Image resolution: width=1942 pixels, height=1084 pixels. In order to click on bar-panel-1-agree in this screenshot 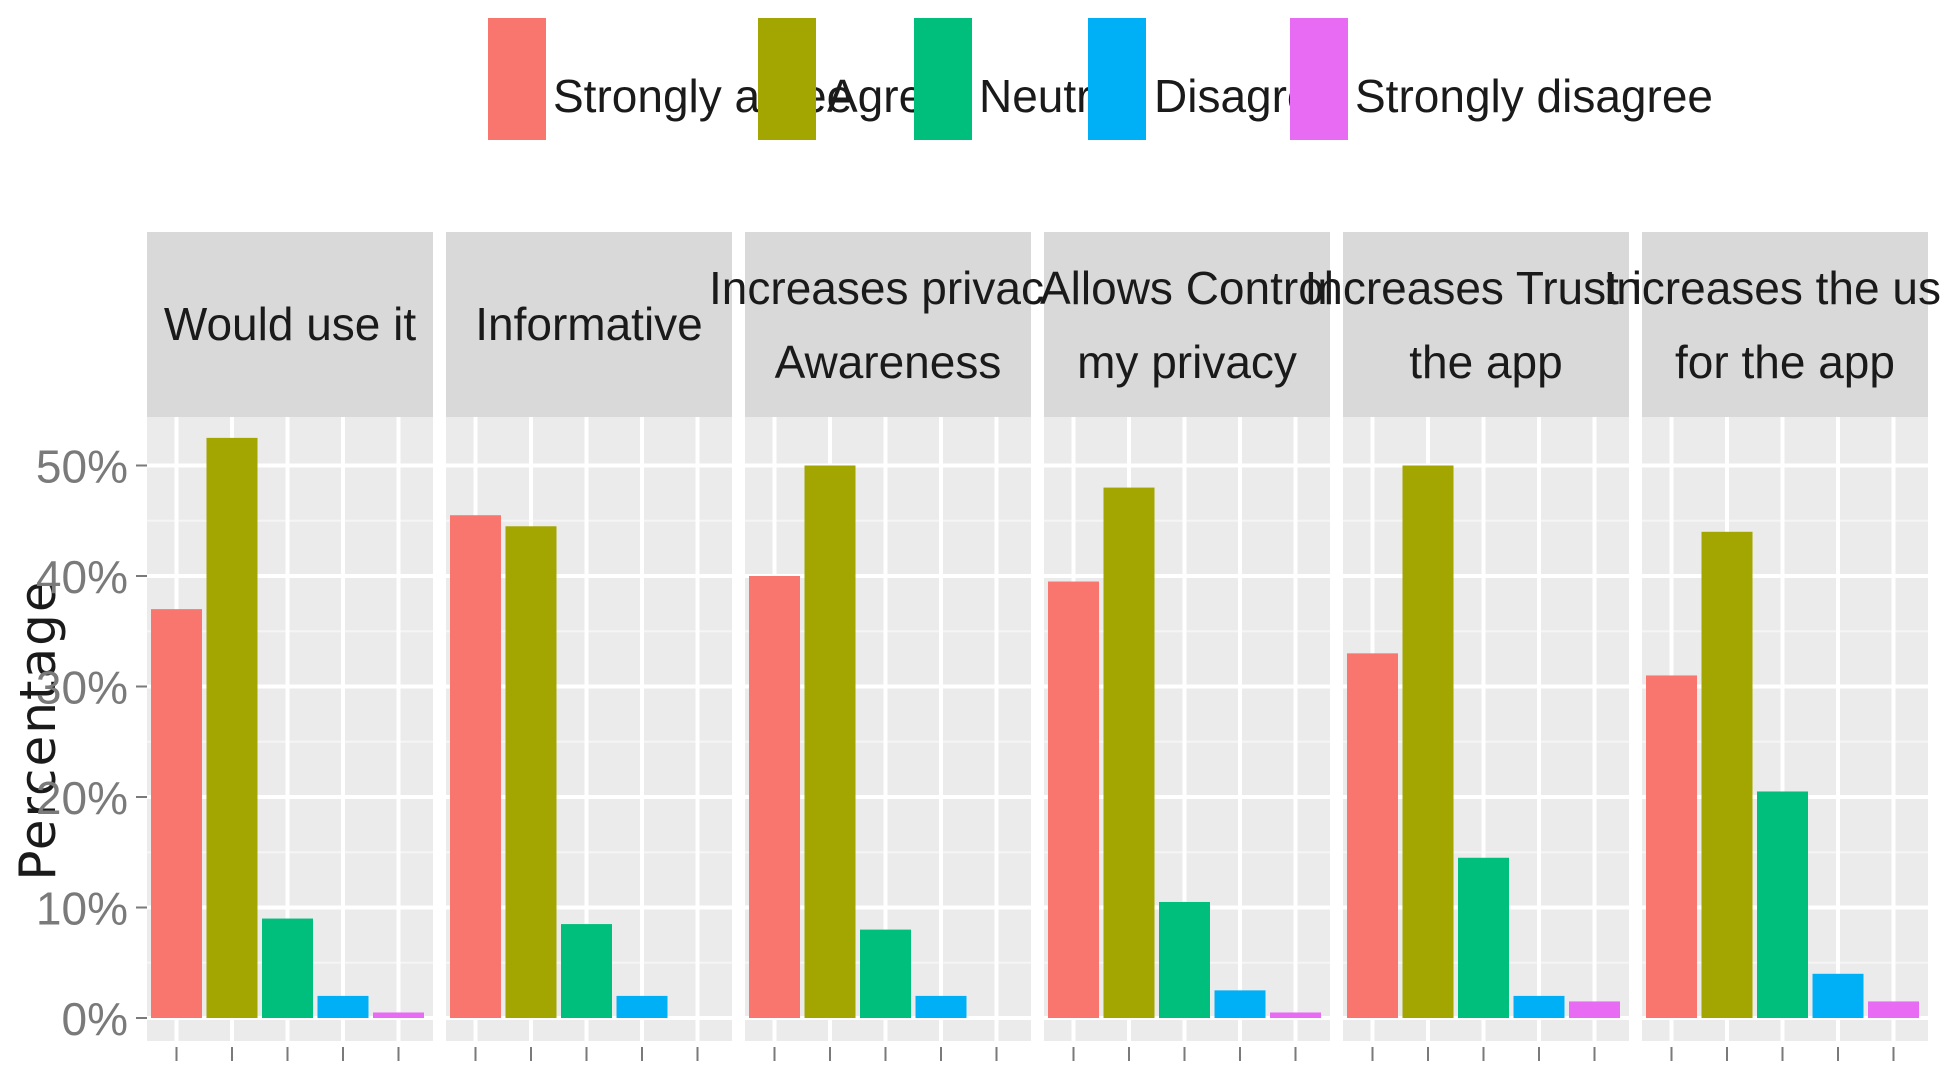, I will do `click(232, 727)`.